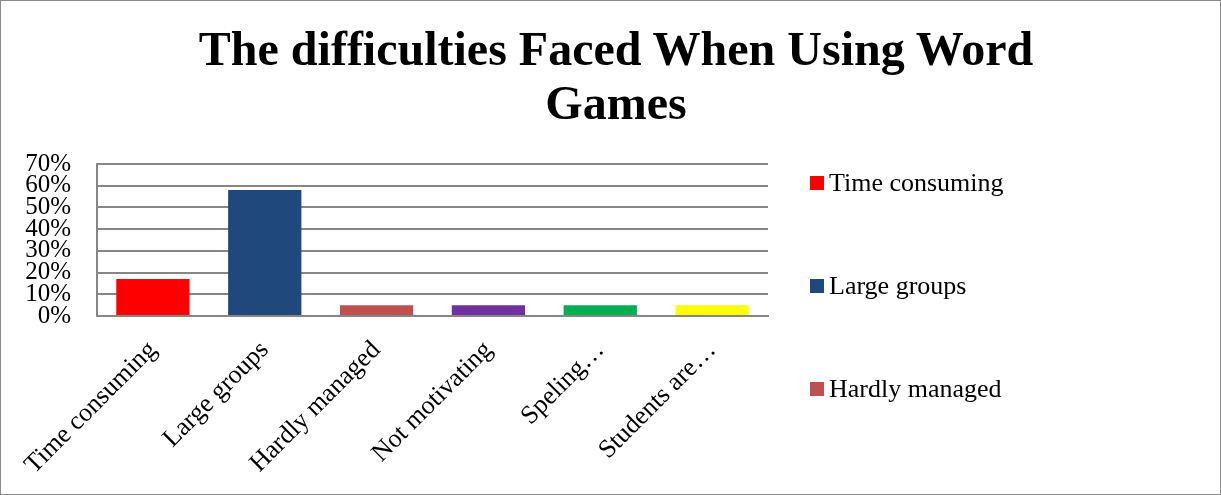  Describe the element at coordinates (916, 182) in the screenshot. I see `legend-label: Time consuming` at that location.